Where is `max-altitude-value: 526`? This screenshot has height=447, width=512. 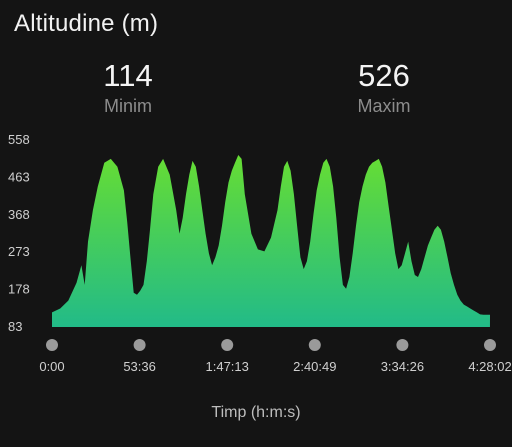
max-altitude-value: 526 is located at coordinates (384, 75).